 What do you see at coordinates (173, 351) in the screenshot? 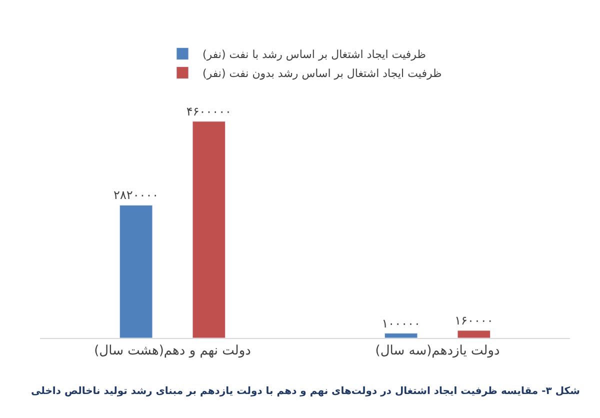
I see `x-tick-label: دولت نهم و دهم(هشت سال)` at bounding box center [173, 351].